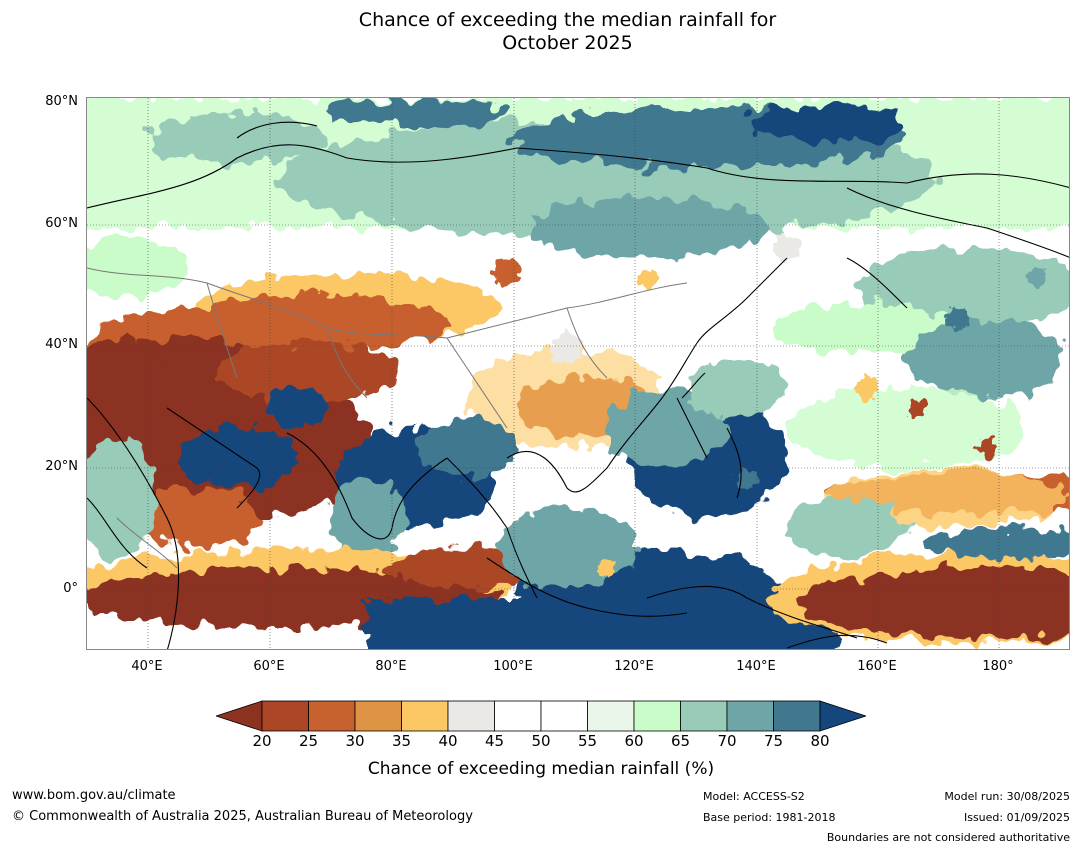  I want to click on colorbar-tick-label: 80, so click(820, 741).